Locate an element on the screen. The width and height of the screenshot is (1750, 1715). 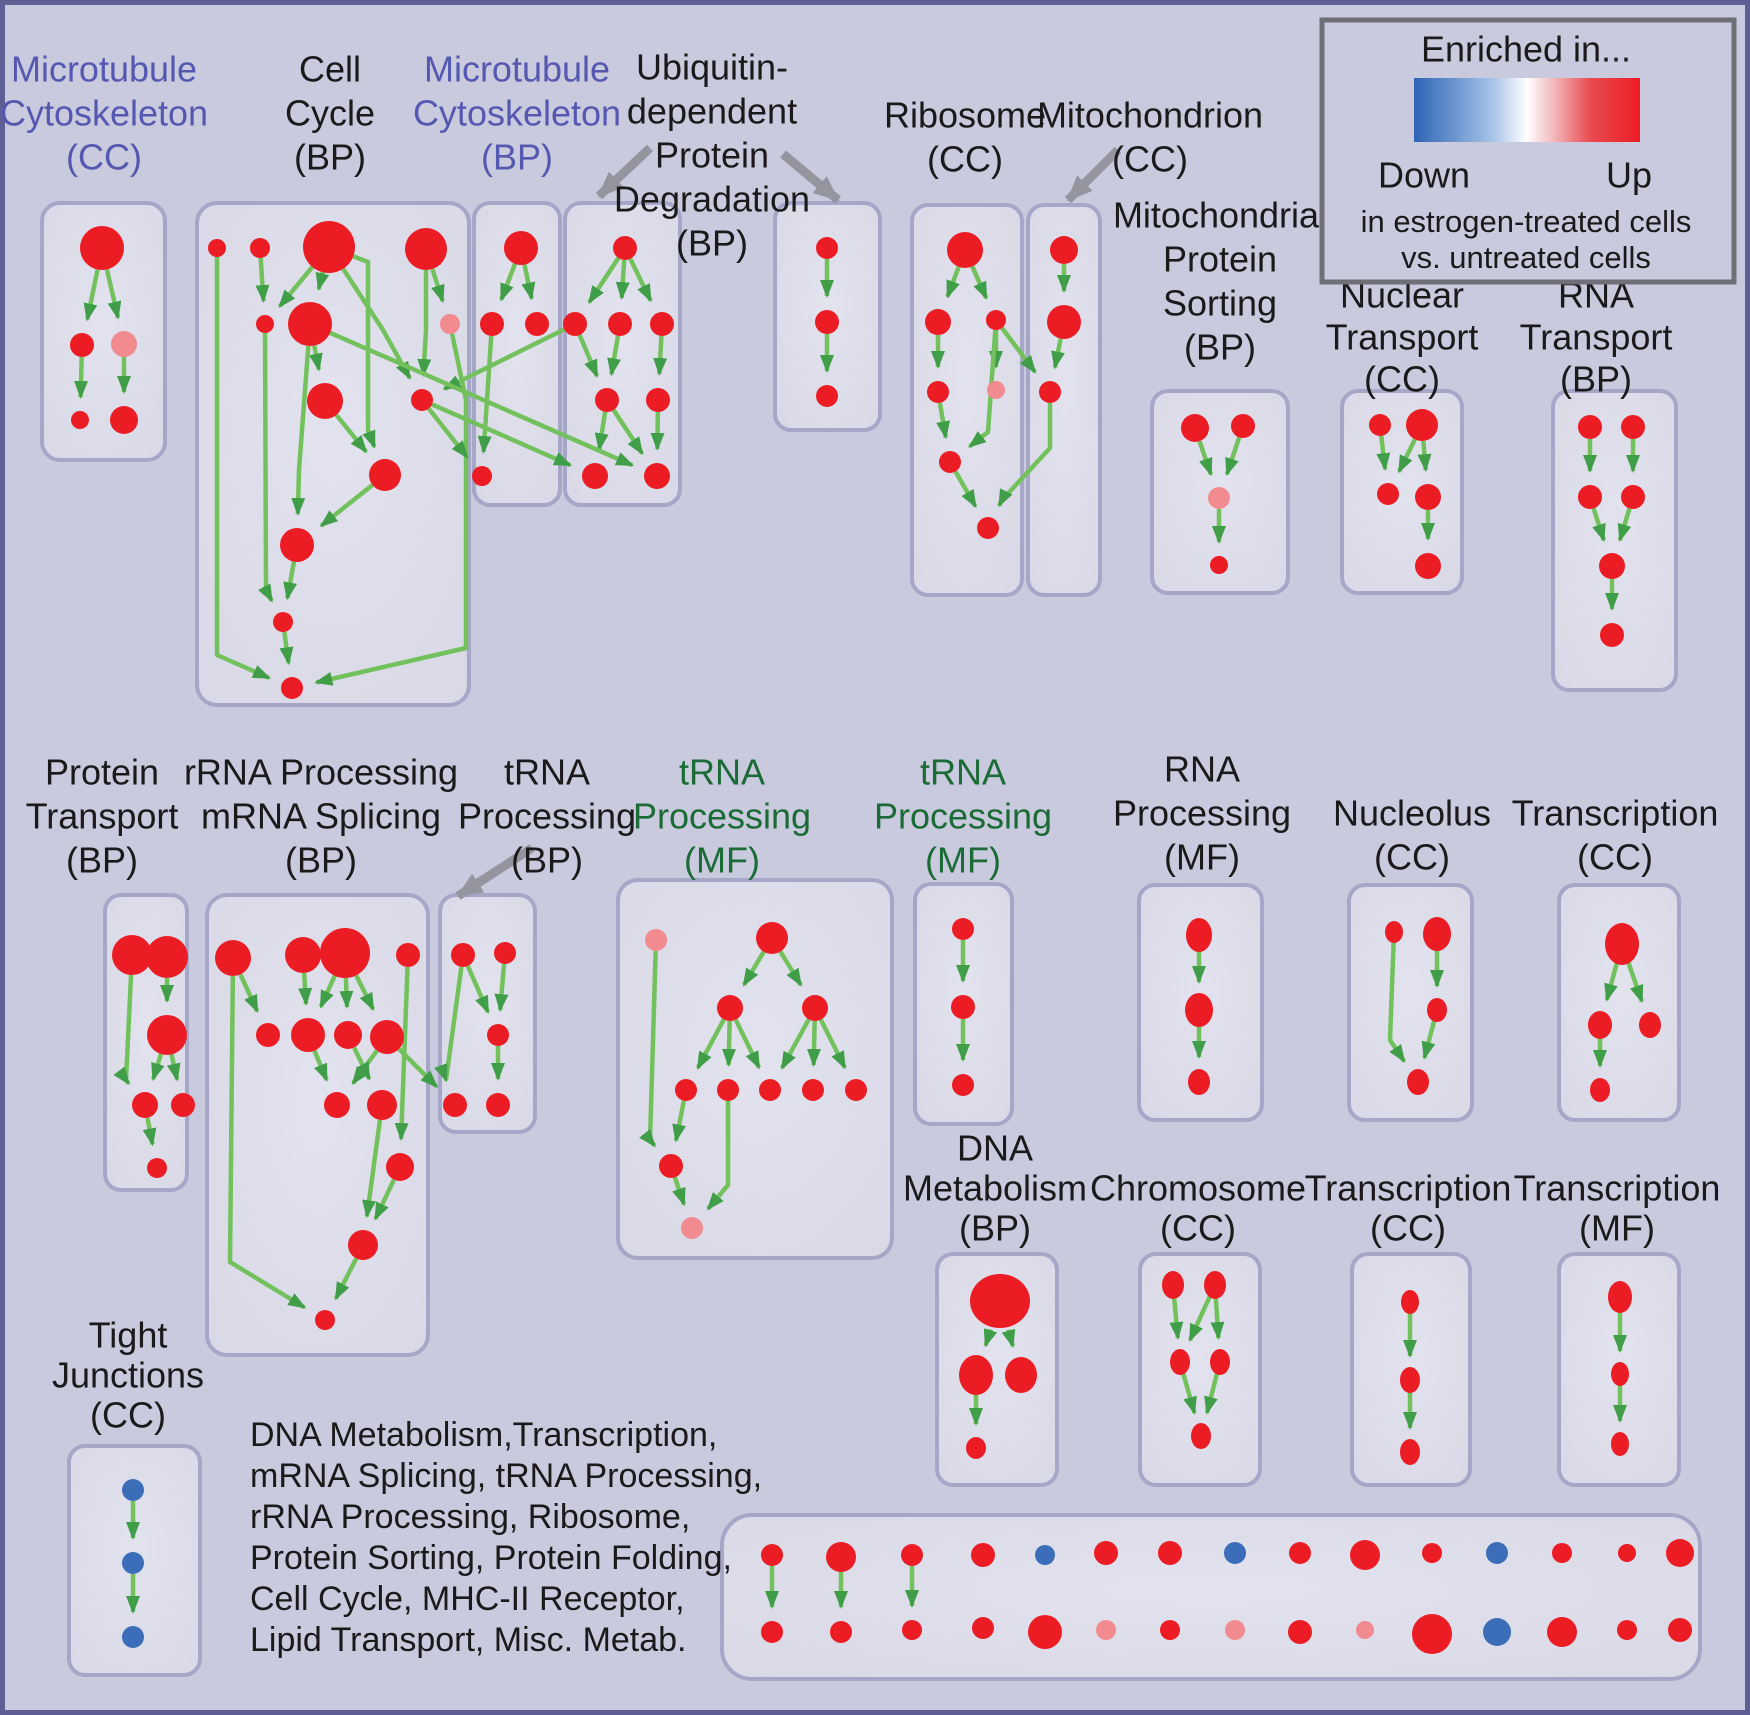
label-cell-cycle-bp-line: Cell is located at coordinates (330, 69).